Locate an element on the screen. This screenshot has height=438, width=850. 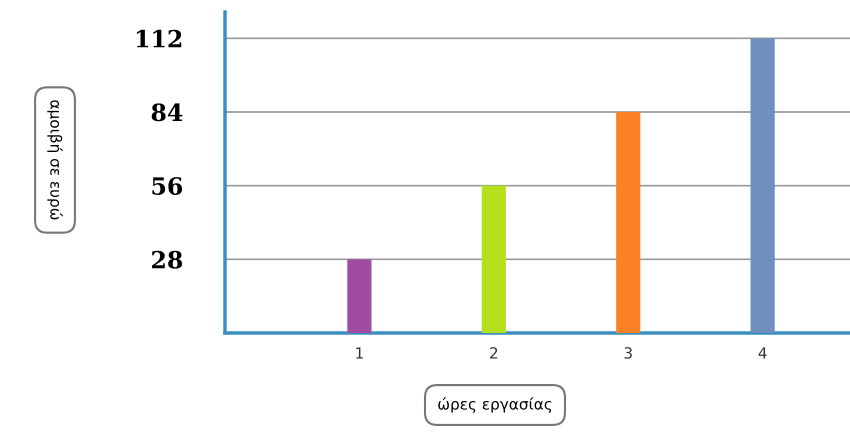
x-tick-label: 2 is located at coordinates (494, 352).